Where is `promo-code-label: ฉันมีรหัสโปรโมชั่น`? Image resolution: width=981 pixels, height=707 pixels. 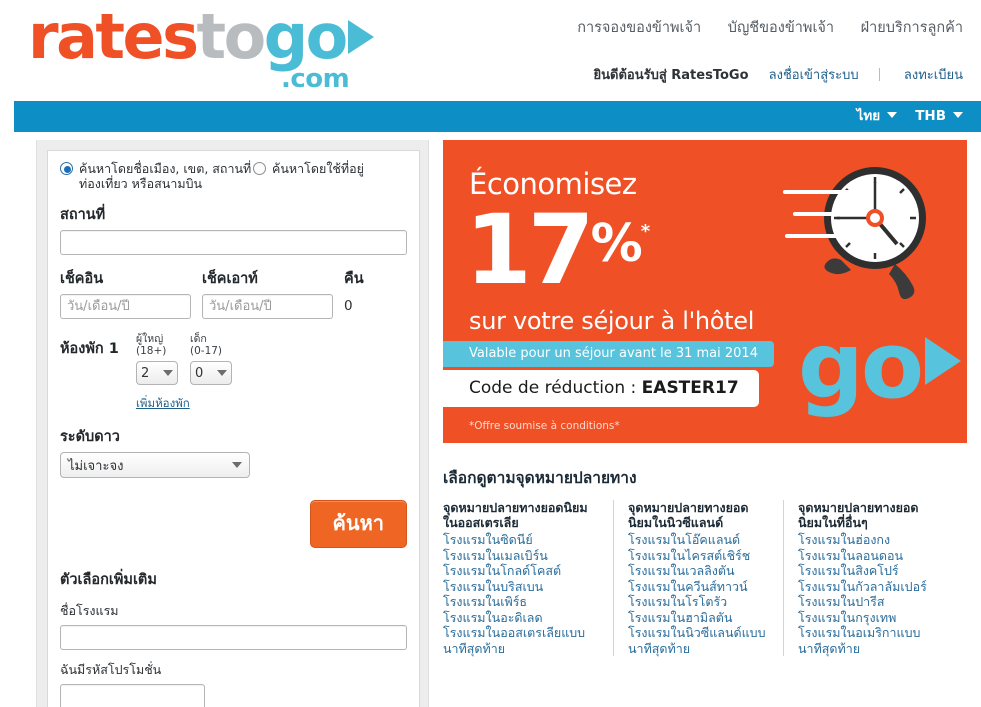 promo-code-label: ฉันมีรหัสโปรโมชั่น is located at coordinates (111, 669).